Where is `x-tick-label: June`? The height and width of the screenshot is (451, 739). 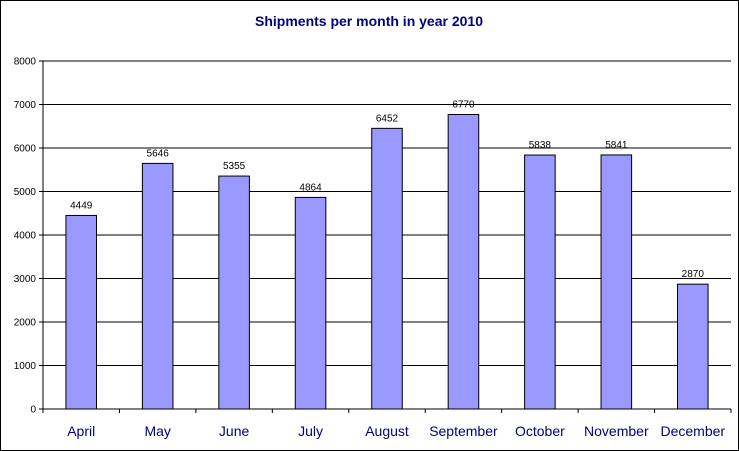
x-tick-label: June is located at coordinates (234, 431).